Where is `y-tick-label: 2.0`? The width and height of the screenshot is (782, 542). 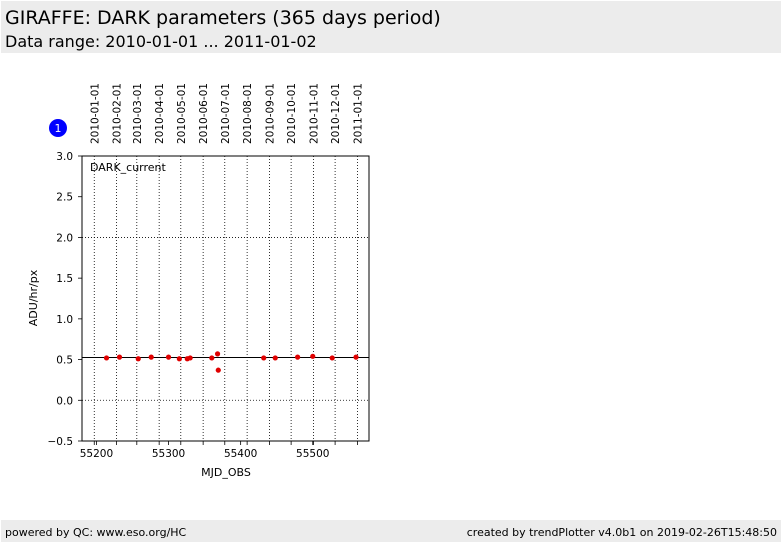
y-tick-label: 2.0 is located at coordinates (64, 238).